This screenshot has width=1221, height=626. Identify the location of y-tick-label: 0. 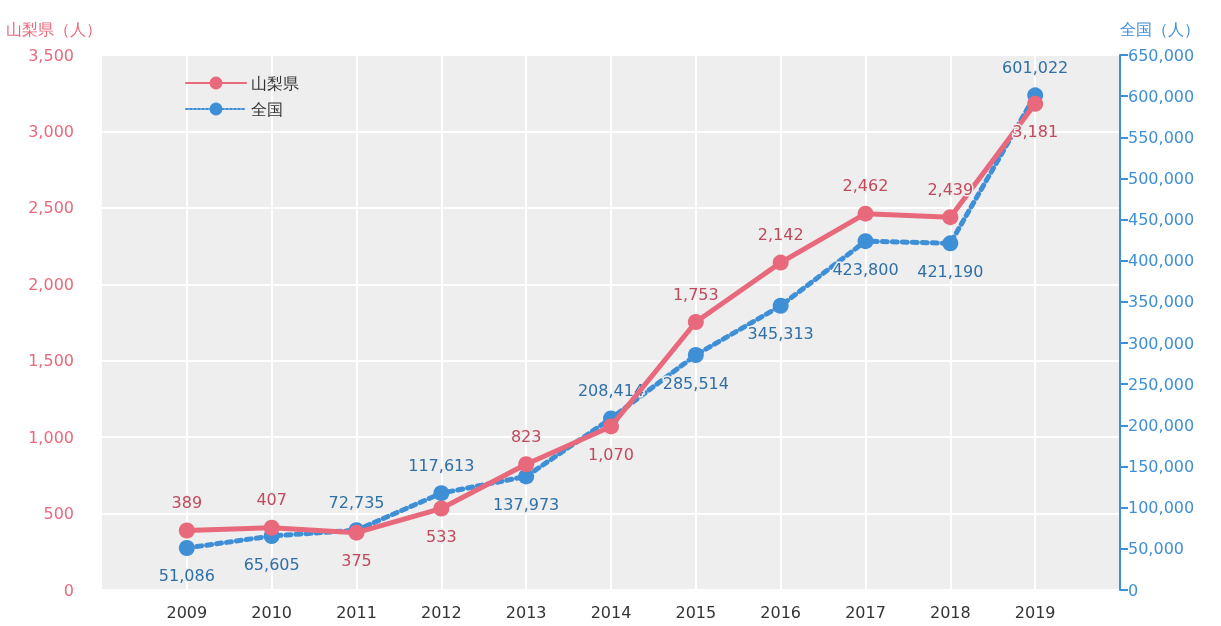
(68, 590).